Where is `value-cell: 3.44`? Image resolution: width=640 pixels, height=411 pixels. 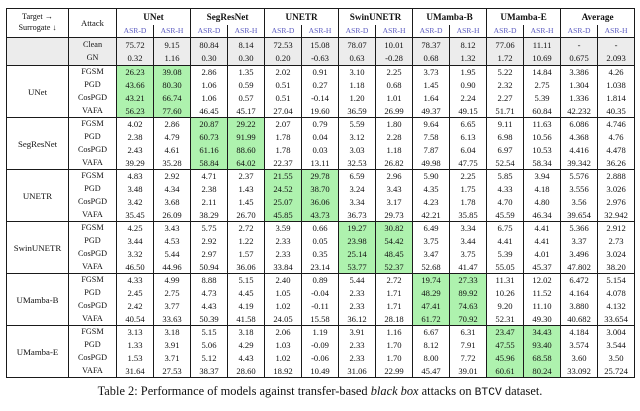 value-cell: 3.44 is located at coordinates (468, 241).